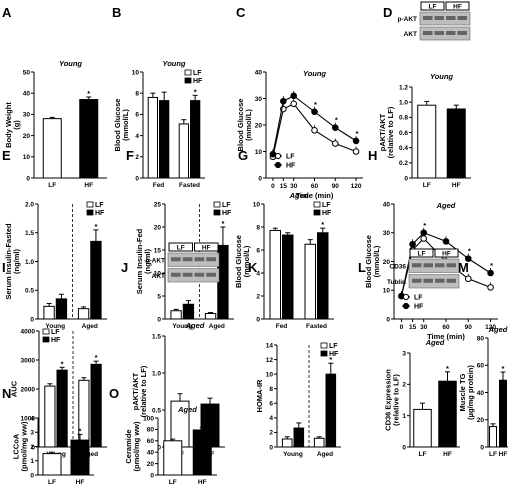 Image resolution: width=513 pixels, height=493 pixels. What do you see at coordinates (326, 205) in the screenshot?
I see `panel-g-legend-label: LF` at bounding box center [326, 205].